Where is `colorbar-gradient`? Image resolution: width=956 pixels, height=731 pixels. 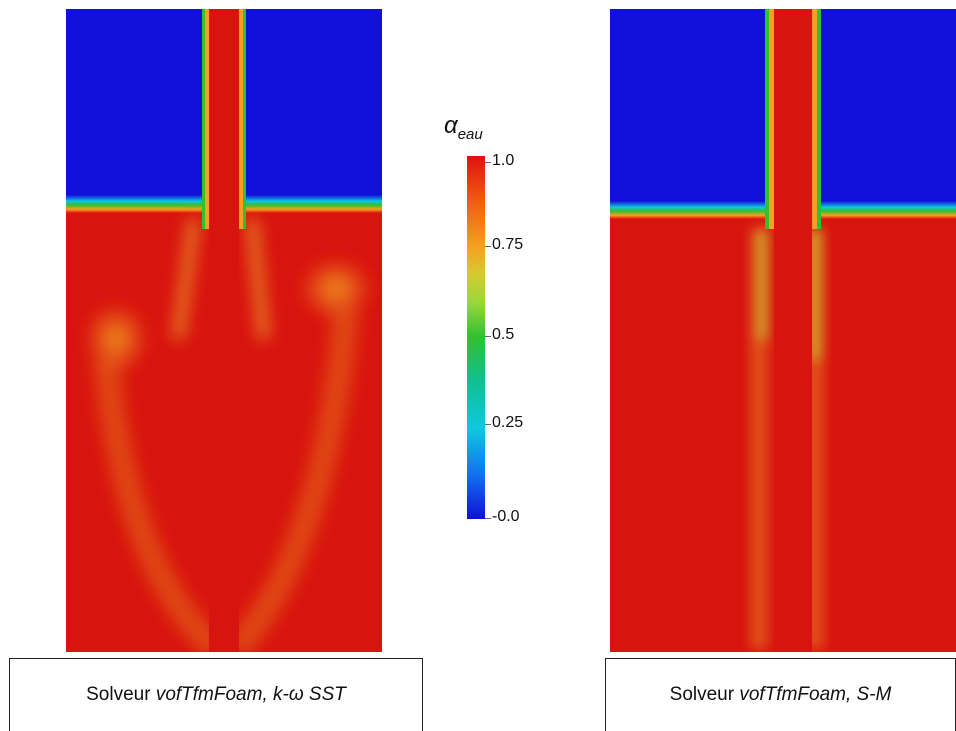
colorbar-gradient is located at coordinates (476, 337).